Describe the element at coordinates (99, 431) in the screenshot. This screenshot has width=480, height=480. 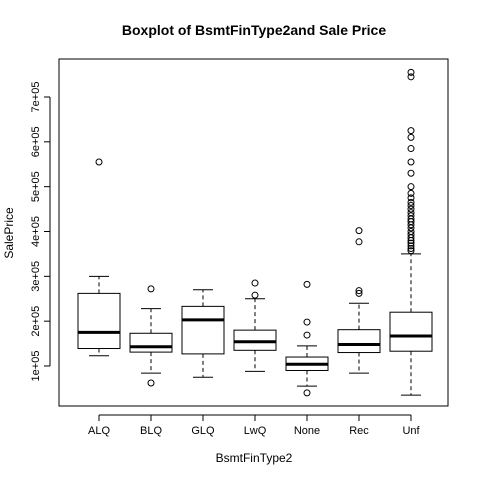
I see `x-tick-label: ALQ` at that location.